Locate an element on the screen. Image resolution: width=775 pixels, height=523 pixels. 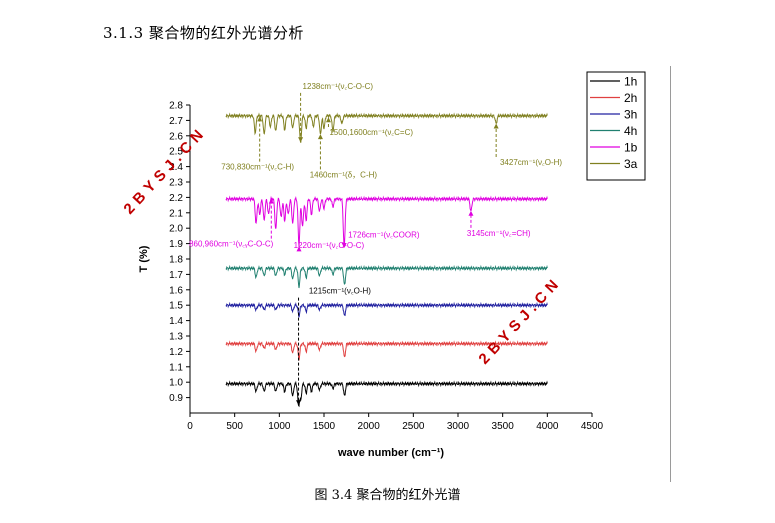
series-line-4h is located at coordinates (386, 276).